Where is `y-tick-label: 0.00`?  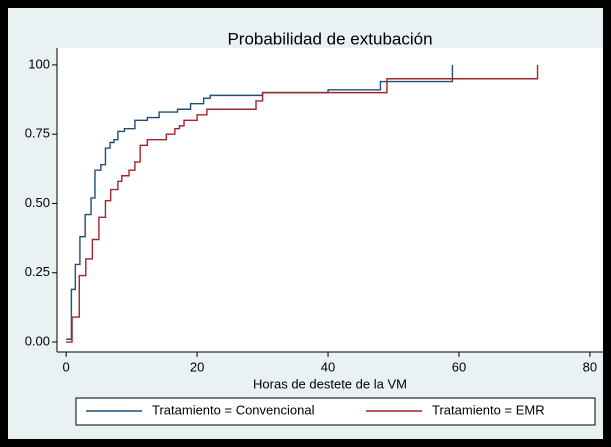
y-tick-label: 0.00 is located at coordinates (37, 340).